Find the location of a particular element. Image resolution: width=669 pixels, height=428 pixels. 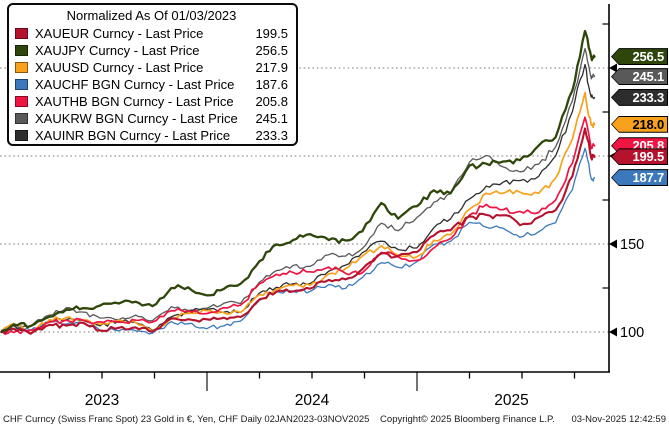

legend-swatch-xaujpy is located at coordinates (21, 50).